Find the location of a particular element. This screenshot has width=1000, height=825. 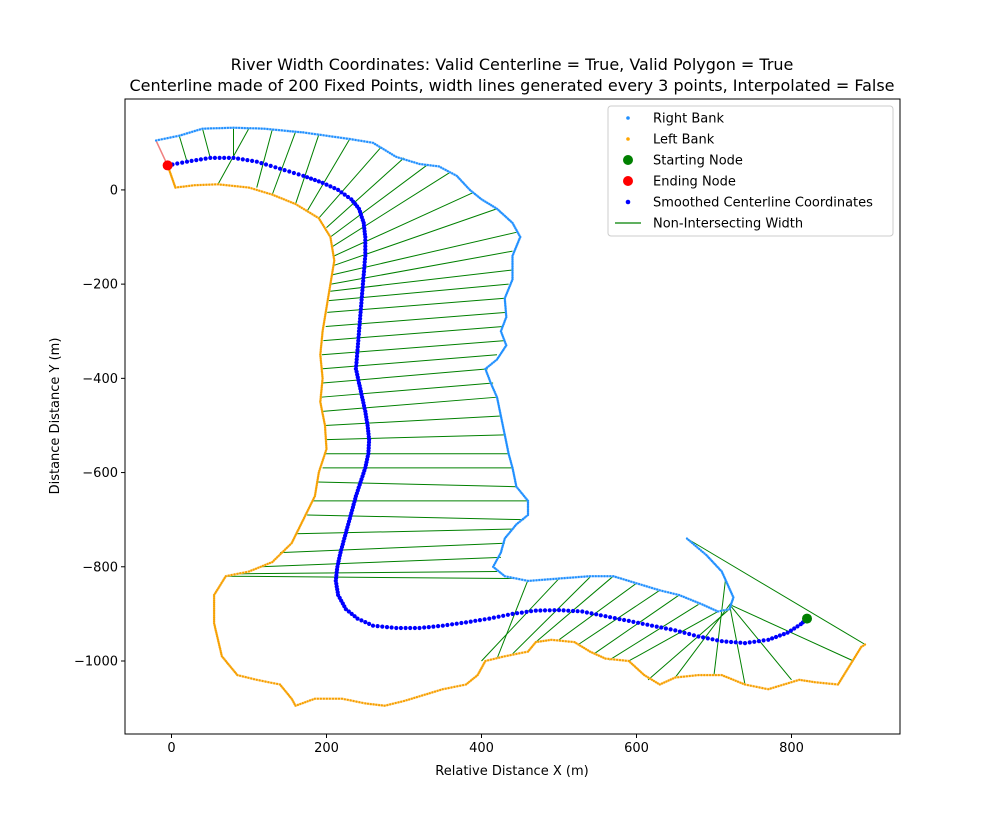

y-axis-ticks: 0 −200 −400 −600 −800 −1000 is located at coordinates (99, 426).